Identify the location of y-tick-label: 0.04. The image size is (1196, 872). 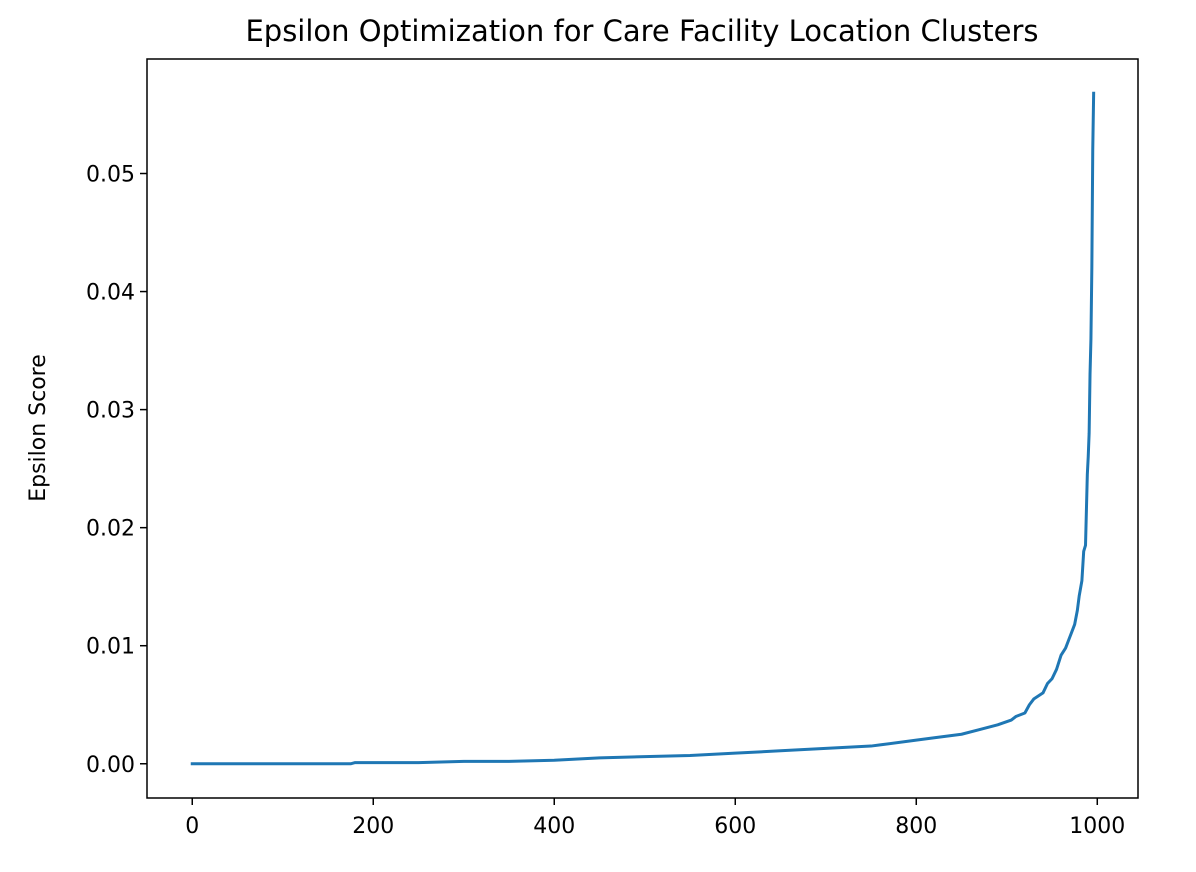
(110, 293).